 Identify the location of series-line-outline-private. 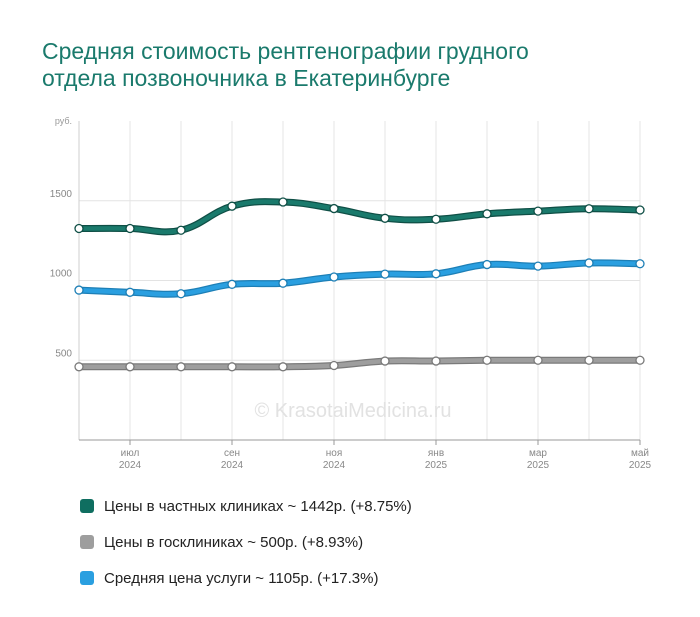
(359, 217).